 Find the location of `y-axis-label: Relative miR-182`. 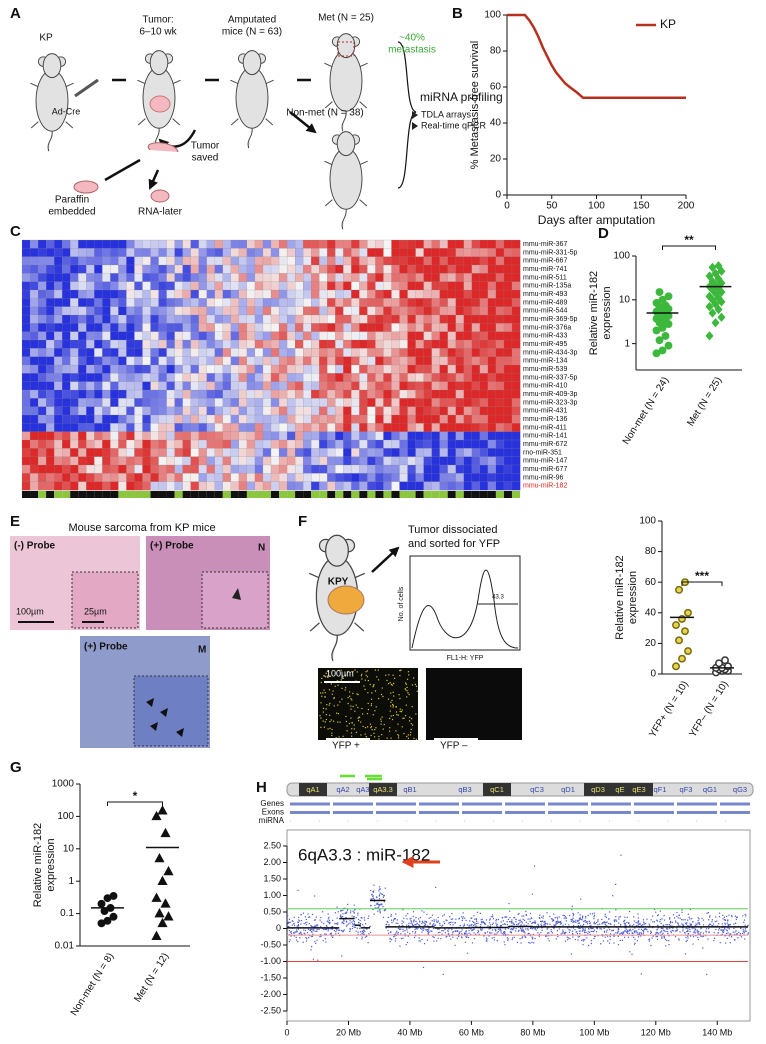

y-axis-label: Relative miR-182 is located at coordinates (594, 313).